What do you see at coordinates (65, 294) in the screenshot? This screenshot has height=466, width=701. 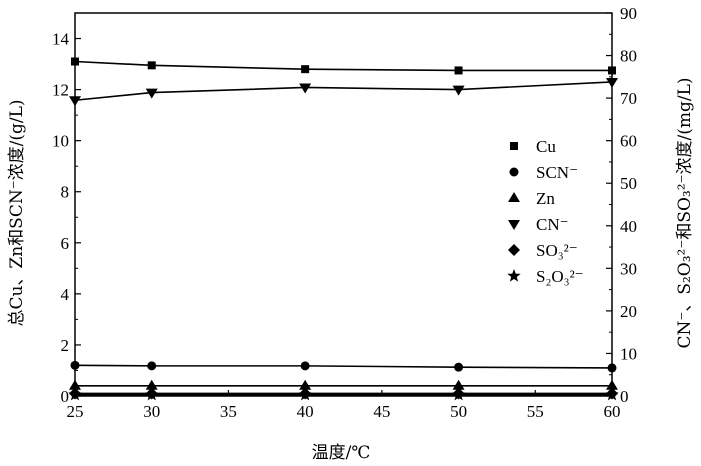 I see `left-y-tick-label: 4` at bounding box center [65, 294].